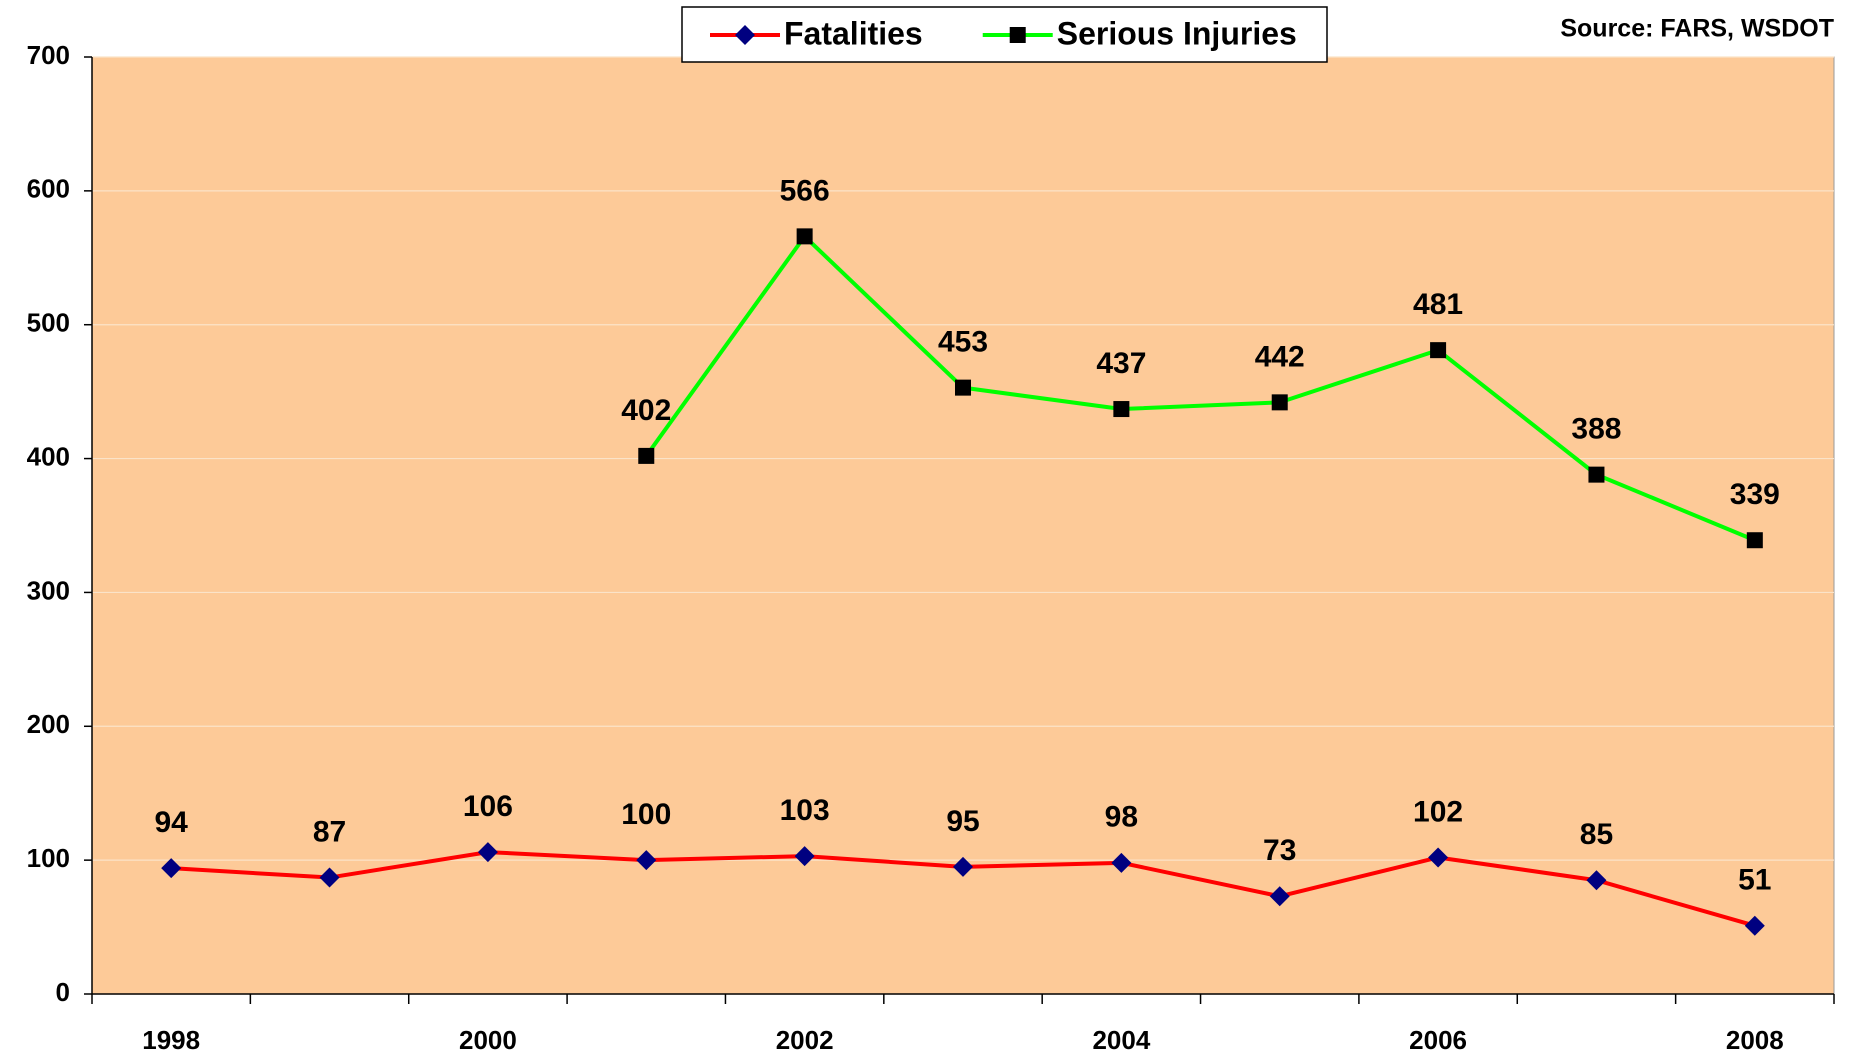  Describe the element at coordinates (646, 410) in the screenshot. I see `data-label: 402` at that location.